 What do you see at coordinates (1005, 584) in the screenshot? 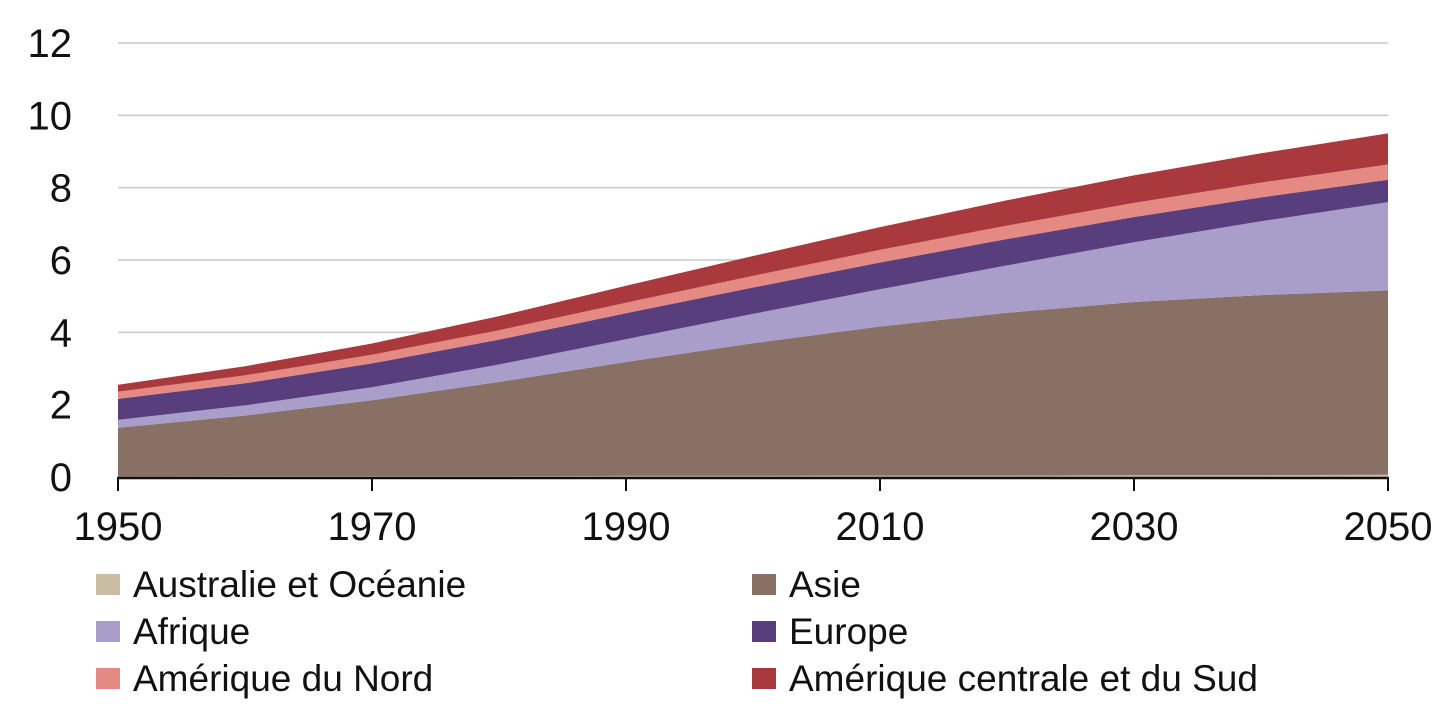
I see `legend-item-asie: Asie` at bounding box center [1005, 584].